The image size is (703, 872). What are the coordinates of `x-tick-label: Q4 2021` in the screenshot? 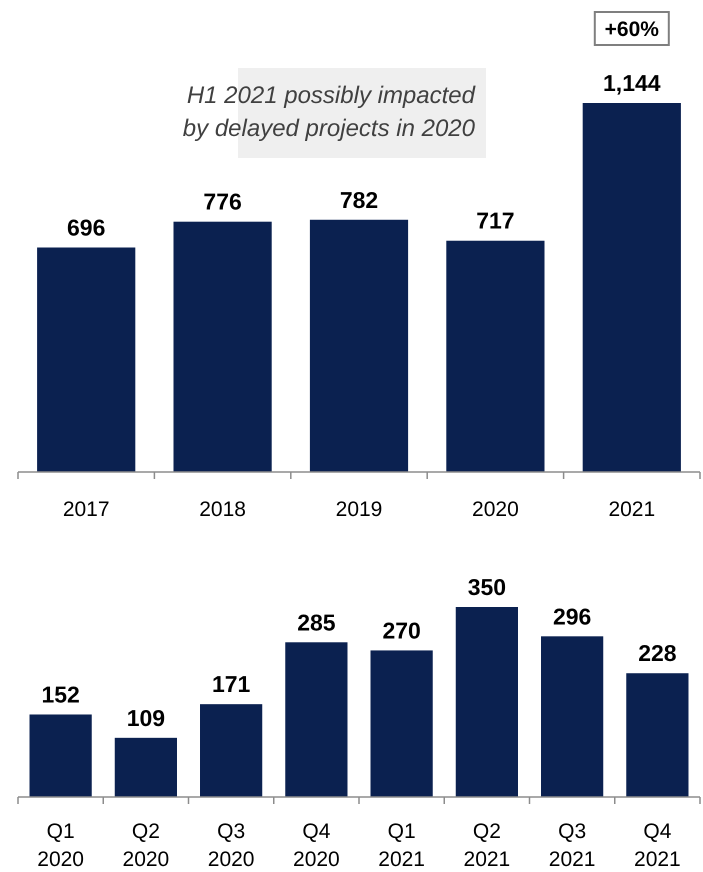 It's located at (657, 845).